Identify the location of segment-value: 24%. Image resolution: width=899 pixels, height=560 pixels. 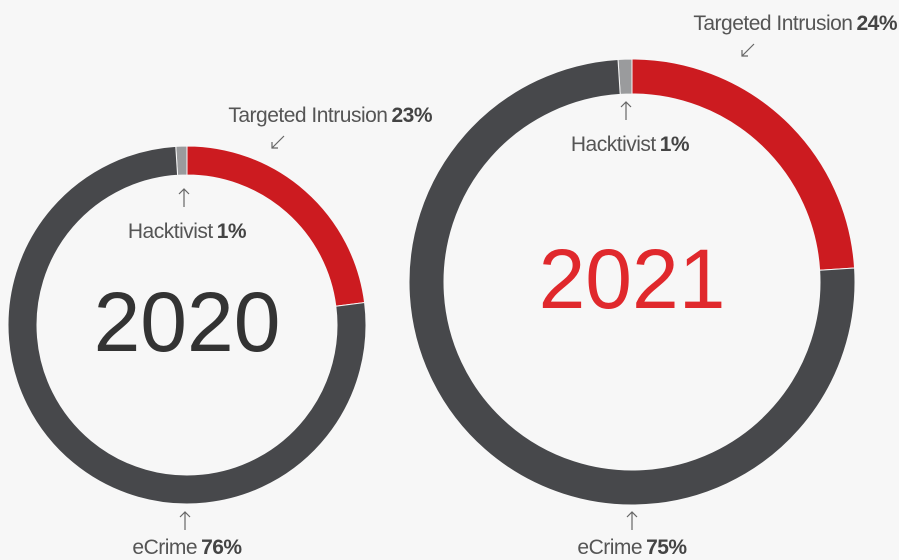
(876, 23).